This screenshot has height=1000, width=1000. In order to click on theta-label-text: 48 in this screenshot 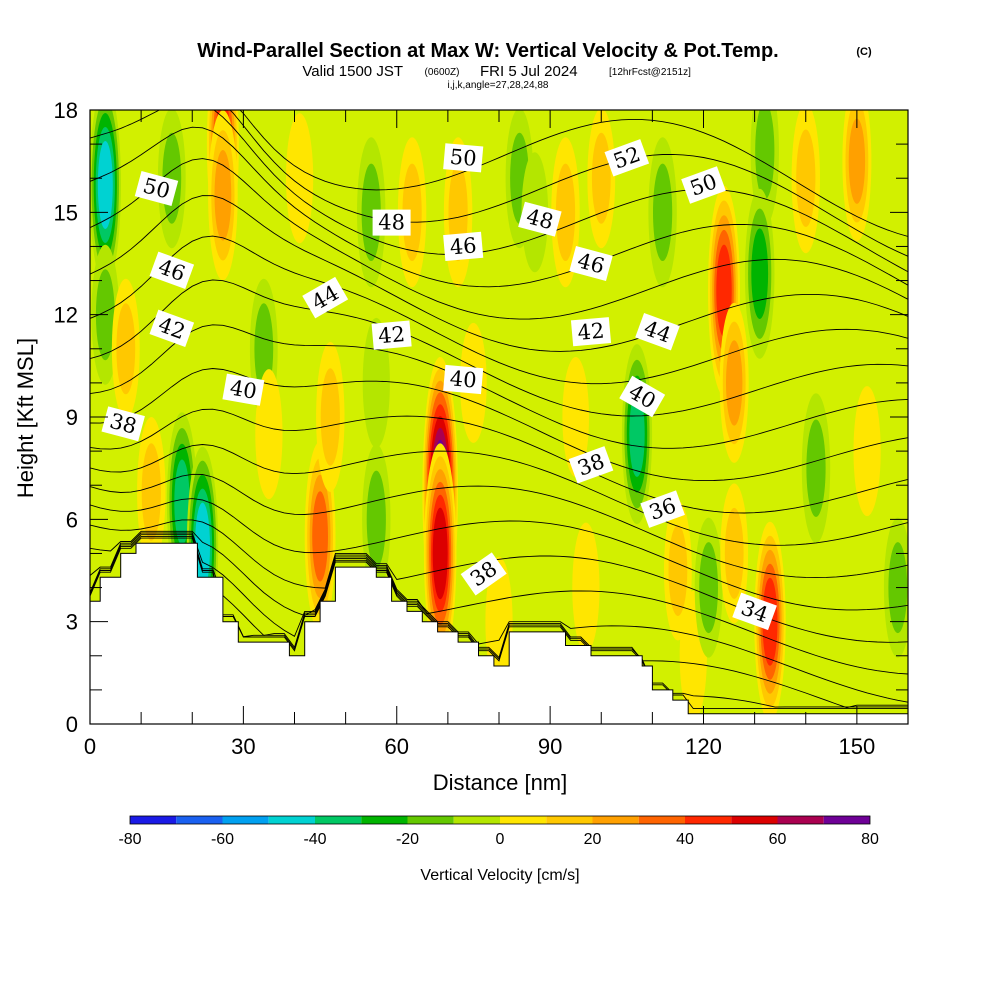, I will do `click(391, 223)`.